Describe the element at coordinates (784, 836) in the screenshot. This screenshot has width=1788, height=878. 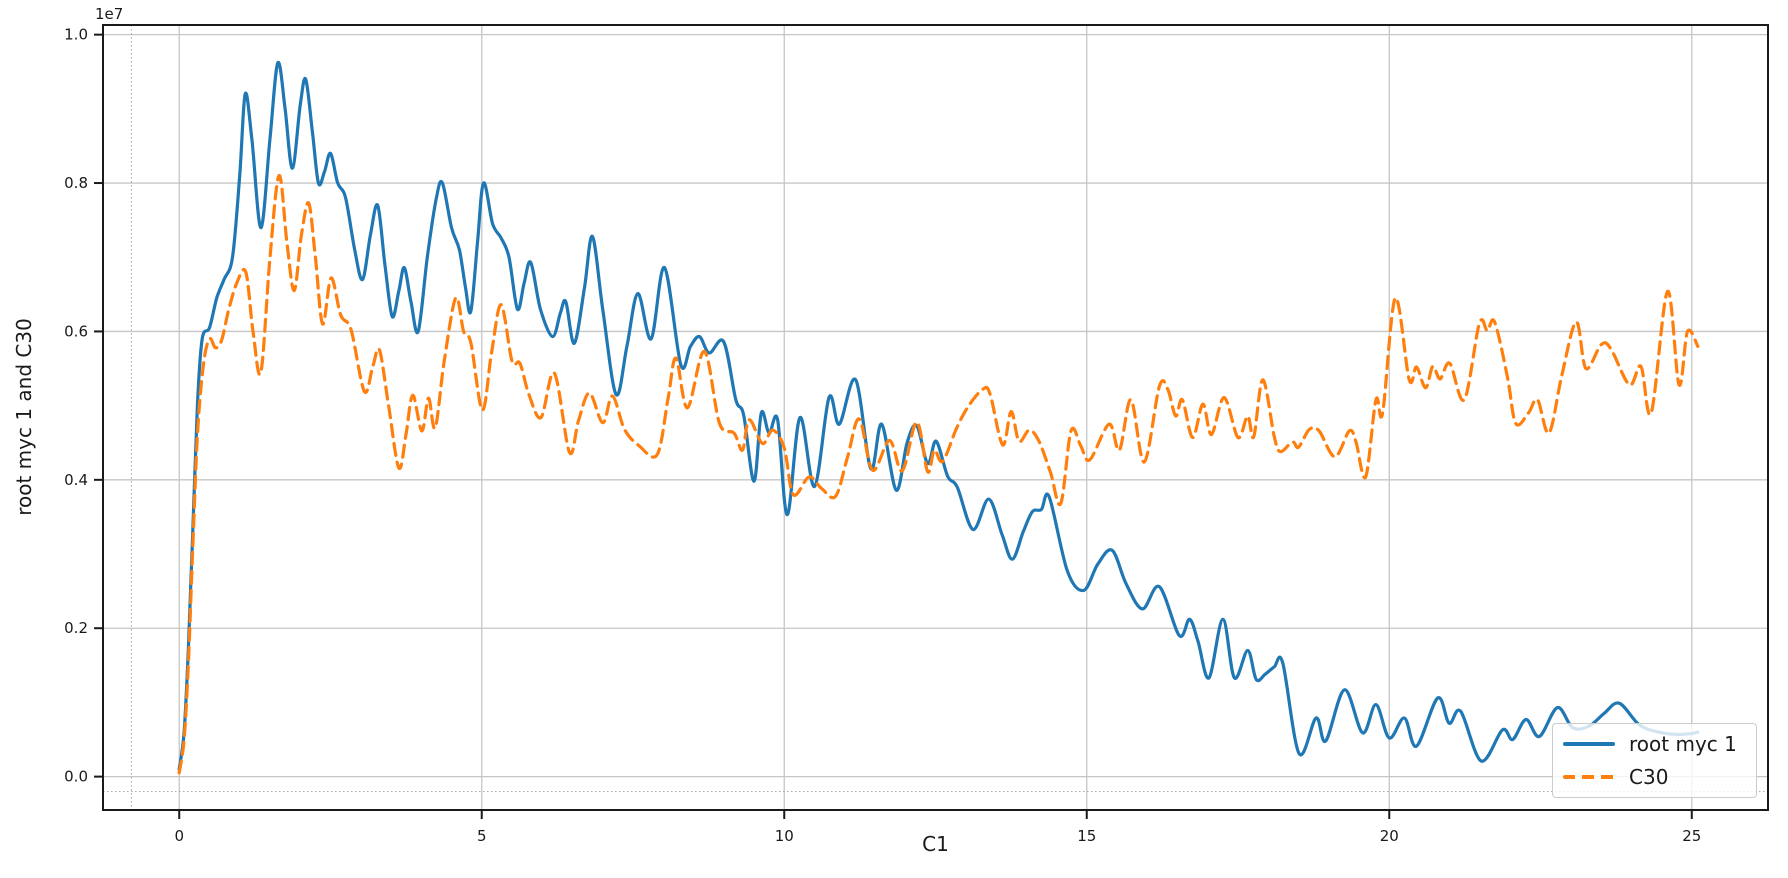
I see `x-tick-label: 10` at that location.